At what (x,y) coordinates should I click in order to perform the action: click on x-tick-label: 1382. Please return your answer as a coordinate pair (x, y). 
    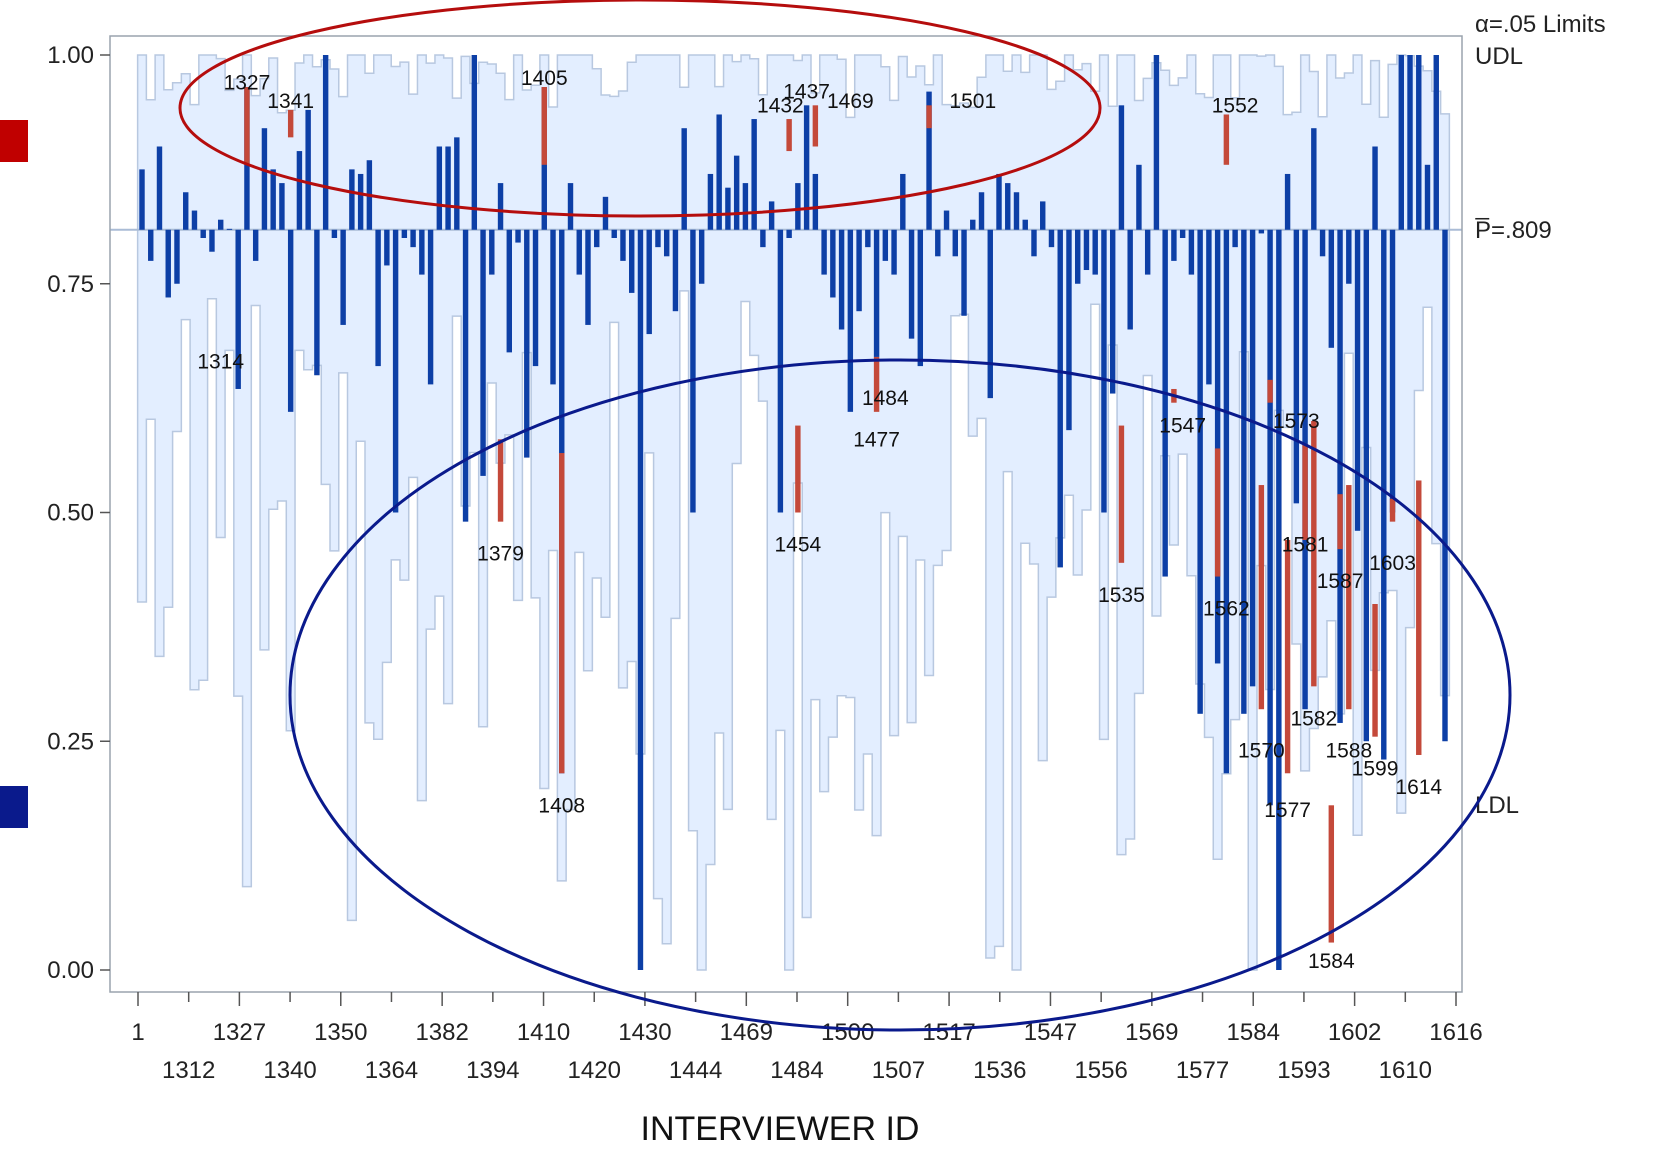
    Looking at the image, I should click on (441, 1032).